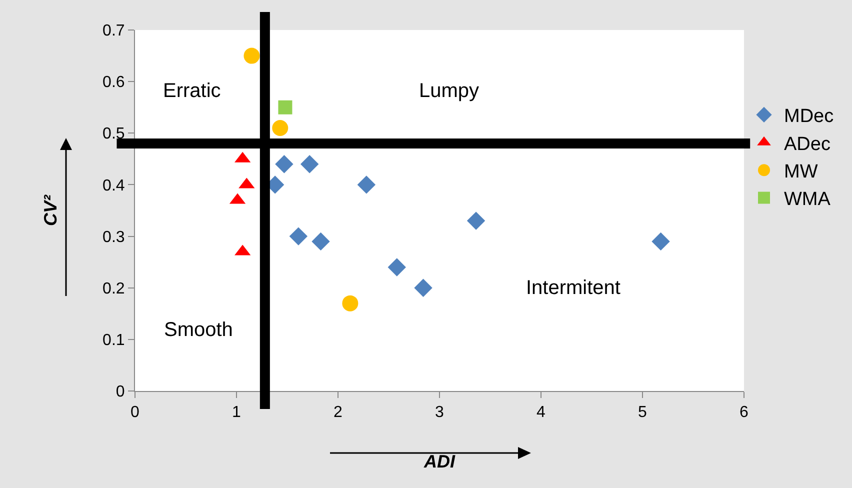  What do you see at coordinates (439, 461) in the screenshot?
I see `x-axis-title: ADI` at bounding box center [439, 461].